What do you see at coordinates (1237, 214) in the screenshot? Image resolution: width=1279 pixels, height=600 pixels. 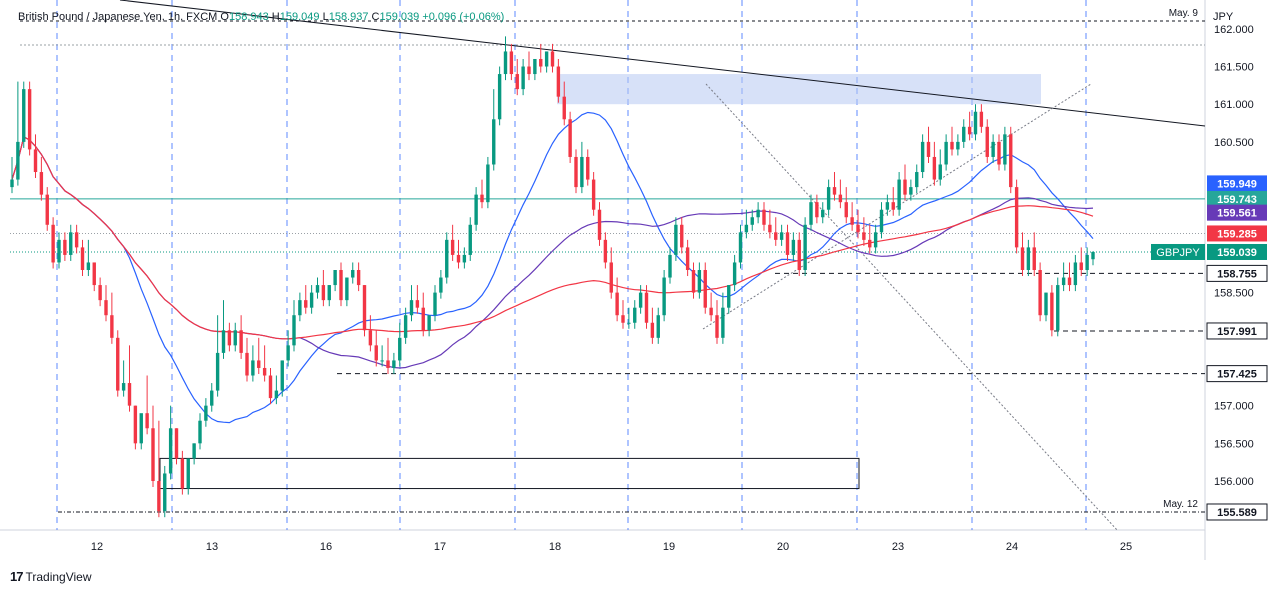 I see `price-badge-2: 159.561` at bounding box center [1237, 214].